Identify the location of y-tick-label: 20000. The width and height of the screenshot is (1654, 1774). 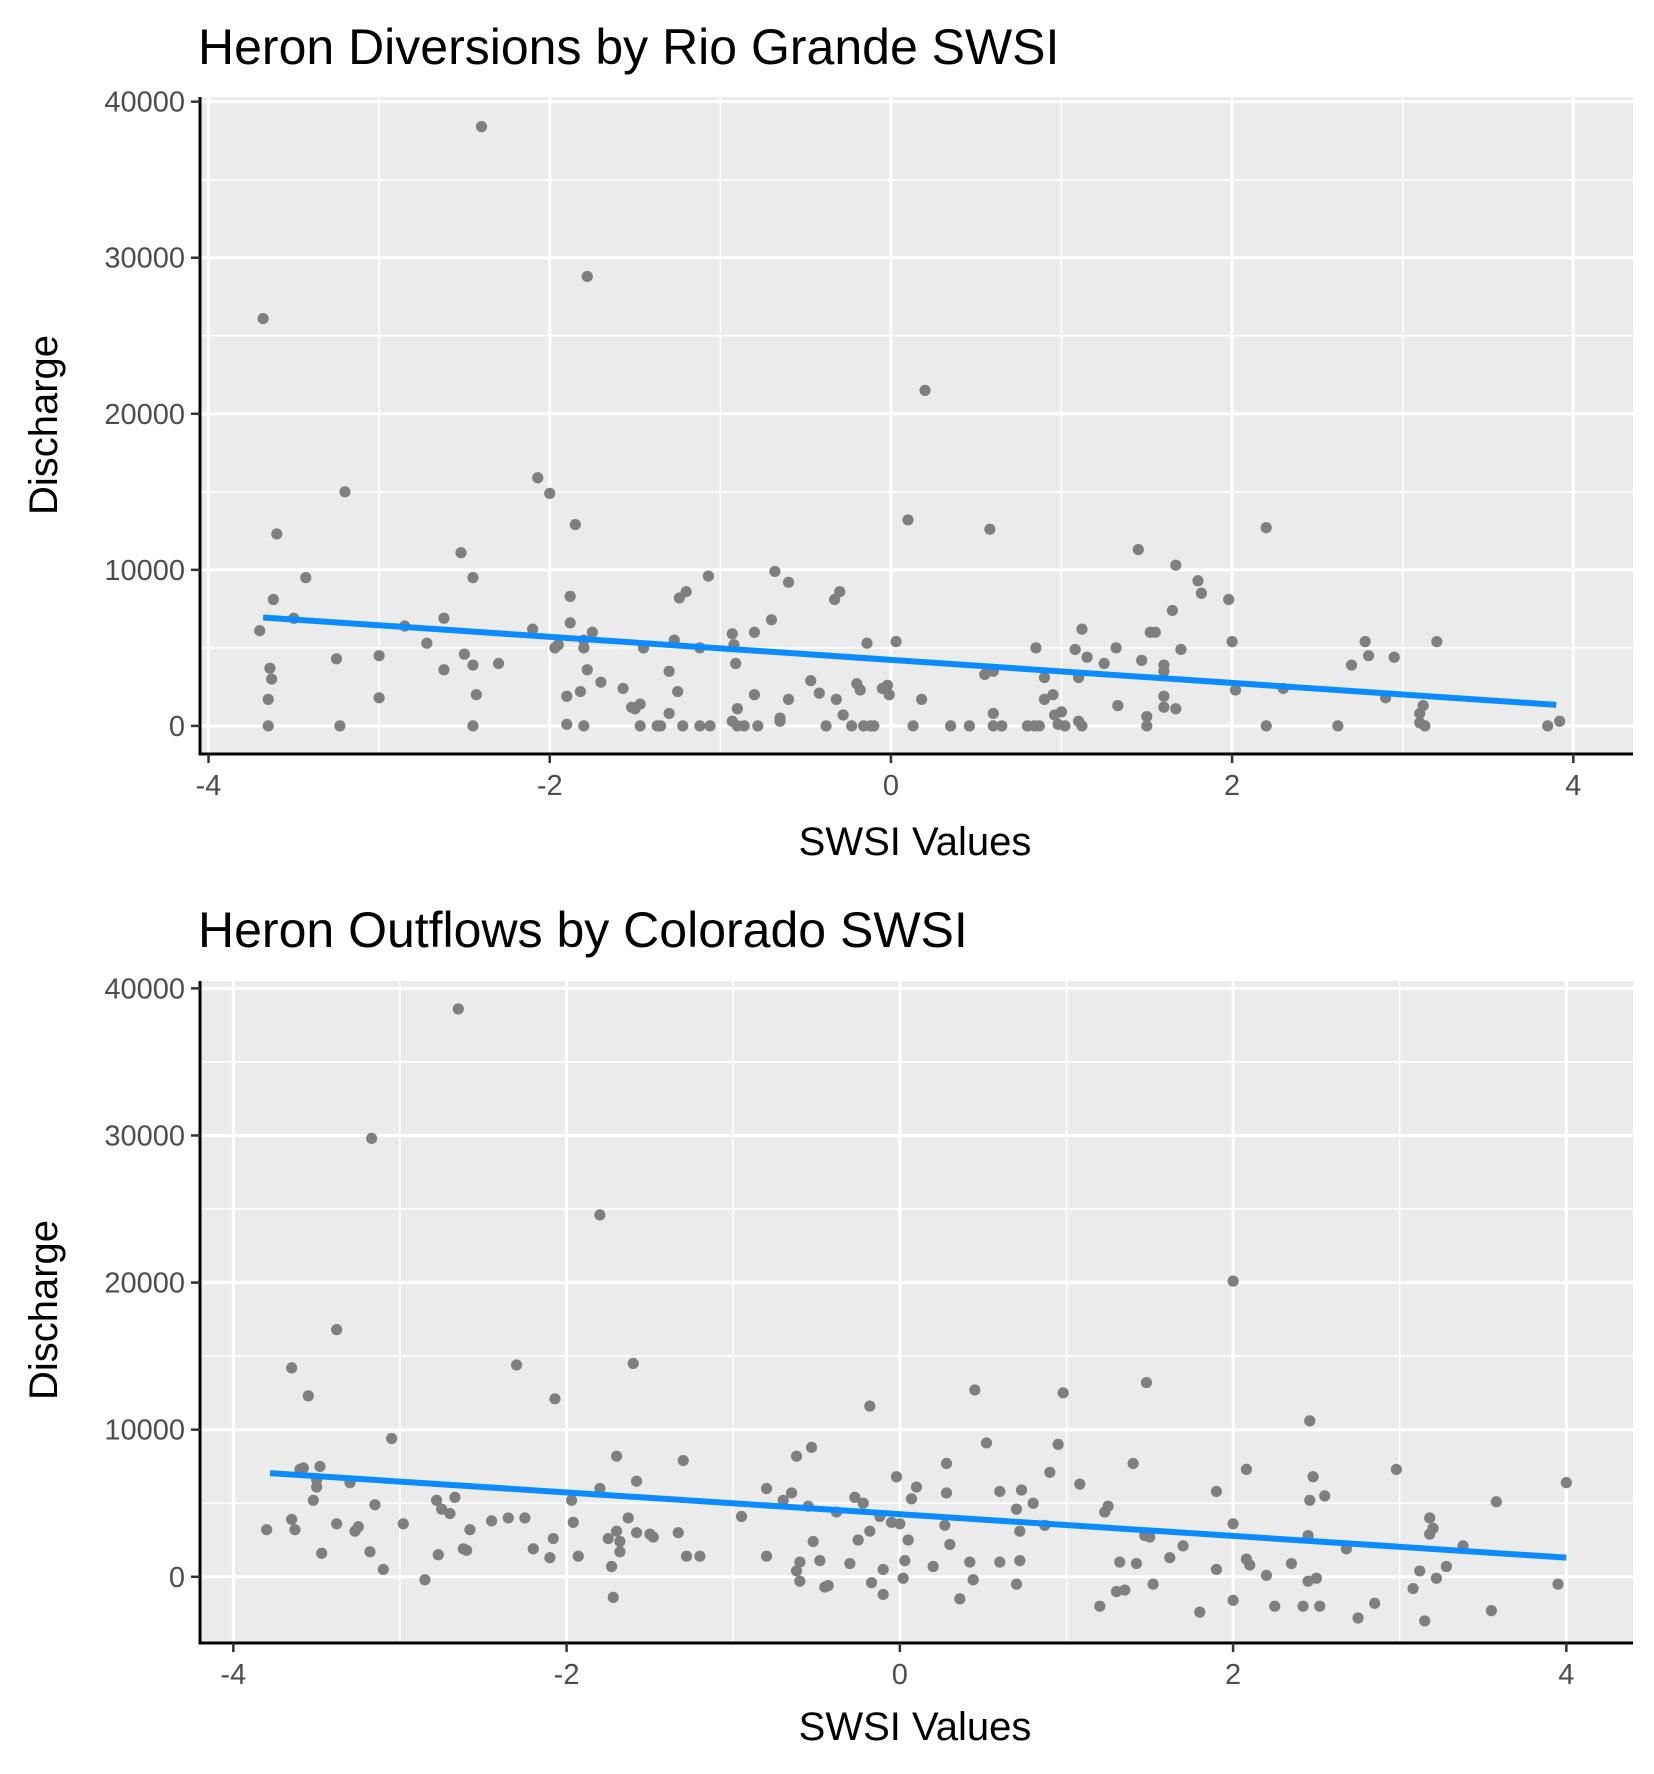
(144, 1284).